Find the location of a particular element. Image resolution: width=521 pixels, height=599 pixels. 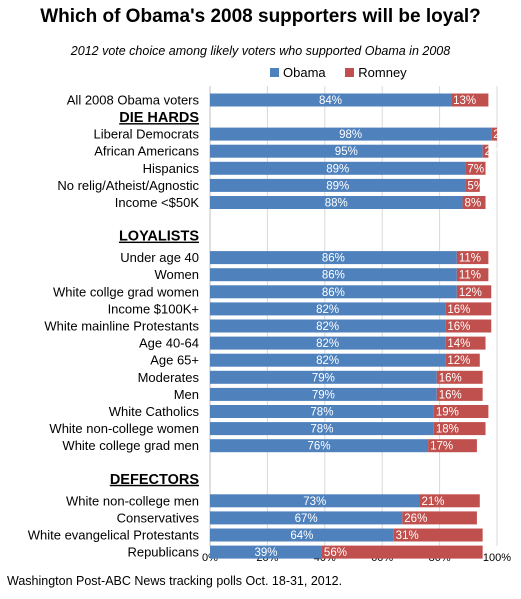

value-label-romney: 18% is located at coordinates (447, 430).